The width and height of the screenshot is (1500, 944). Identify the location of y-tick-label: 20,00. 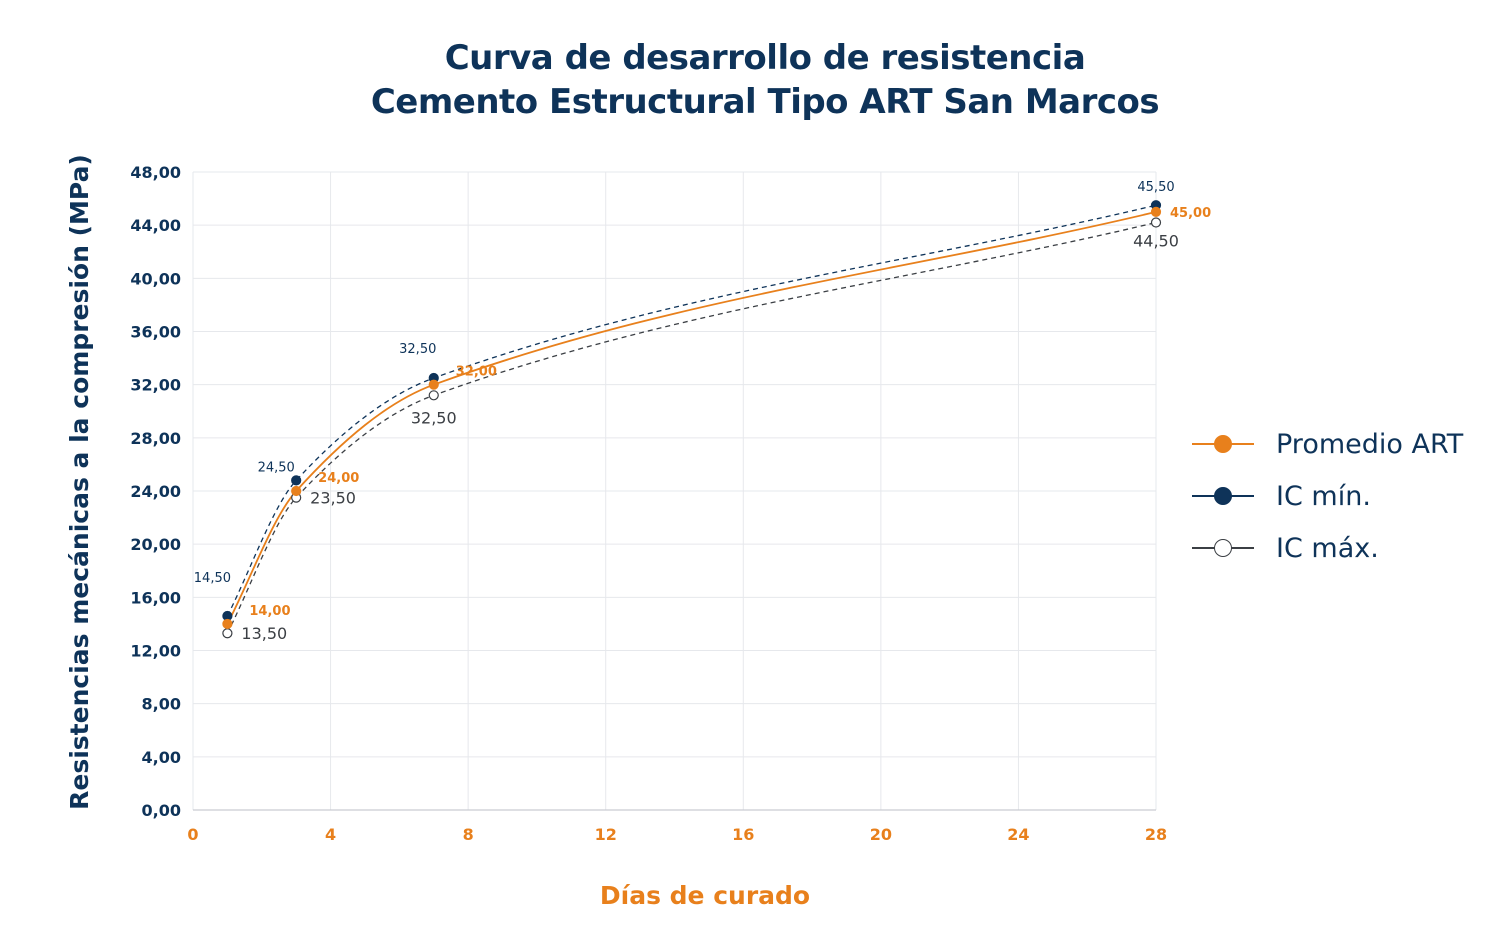
(155, 544).